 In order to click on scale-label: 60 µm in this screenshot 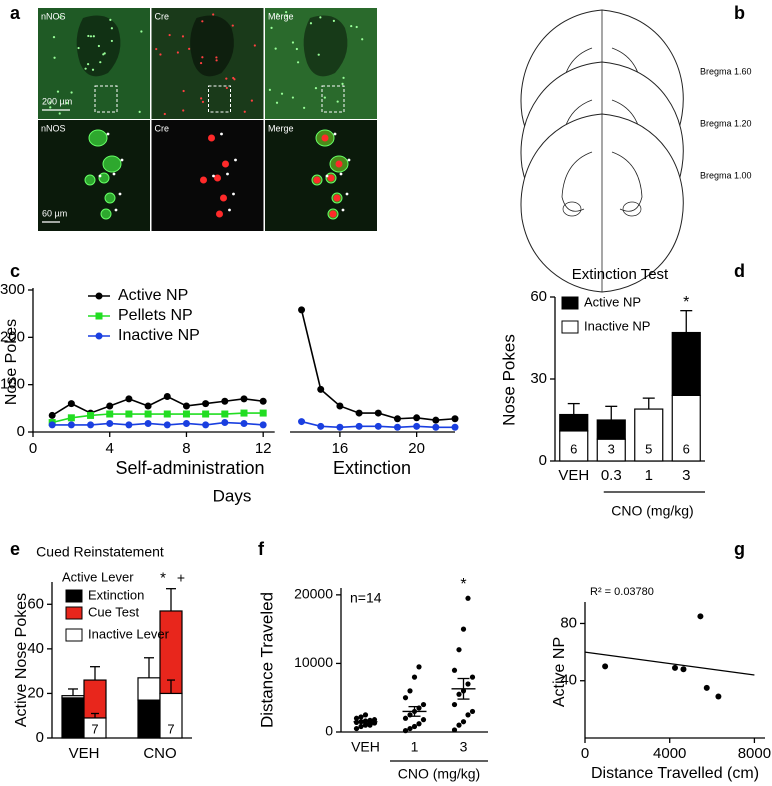, I will do `click(54, 213)`.